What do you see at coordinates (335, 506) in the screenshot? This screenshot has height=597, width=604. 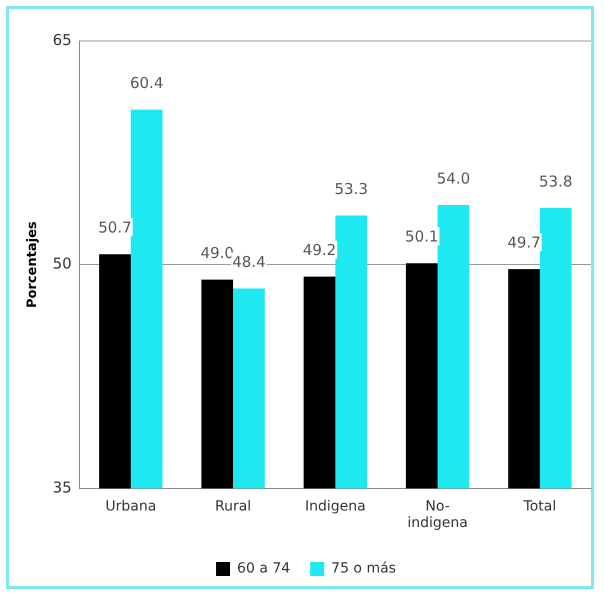 I see `x-tick-label: Indigena` at bounding box center [335, 506].